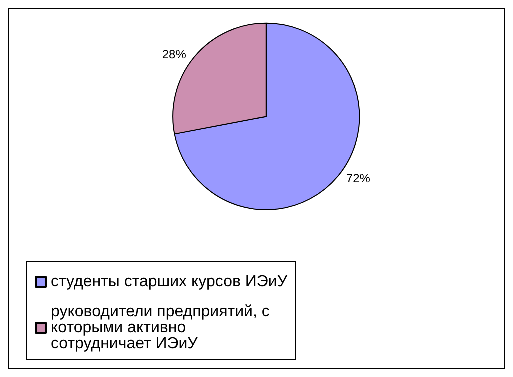 The image size is (513, 377). Describe the element at coordinates (162, 328) in the screenshot. I see `legend-label: руководители предприятий, с которыми активно сотрудничает ИЭиУ` at that location.